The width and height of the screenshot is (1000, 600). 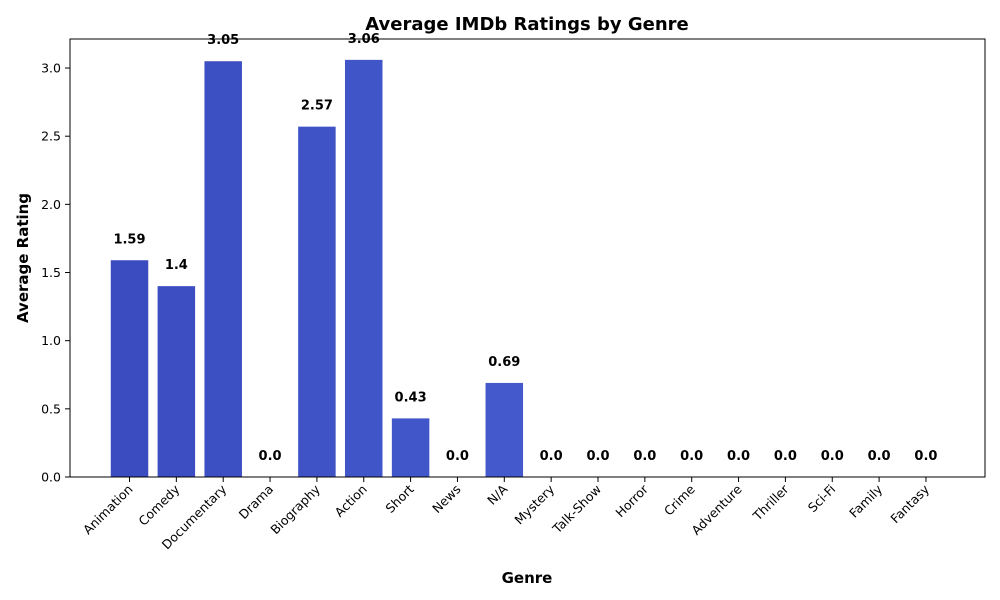 I want to click on x-tick-label: Thriller, so click(x=770, y=502).